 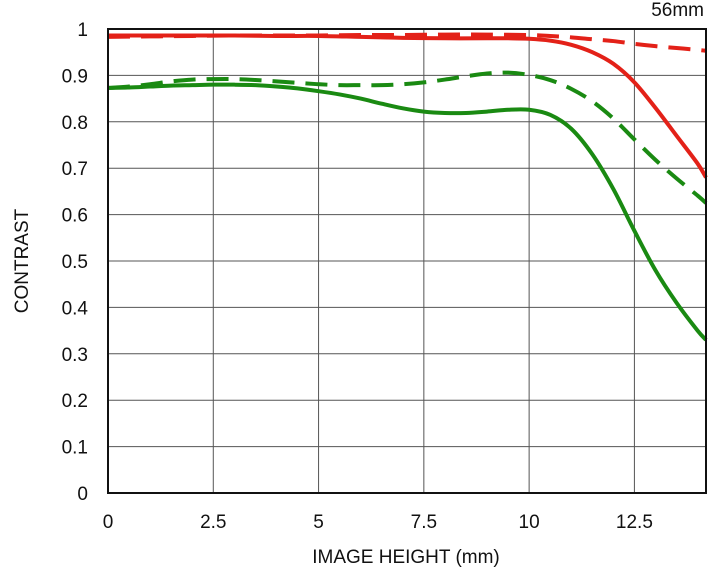 I want to click on x-tick-label: 2.5, so click(x=213, y=522).